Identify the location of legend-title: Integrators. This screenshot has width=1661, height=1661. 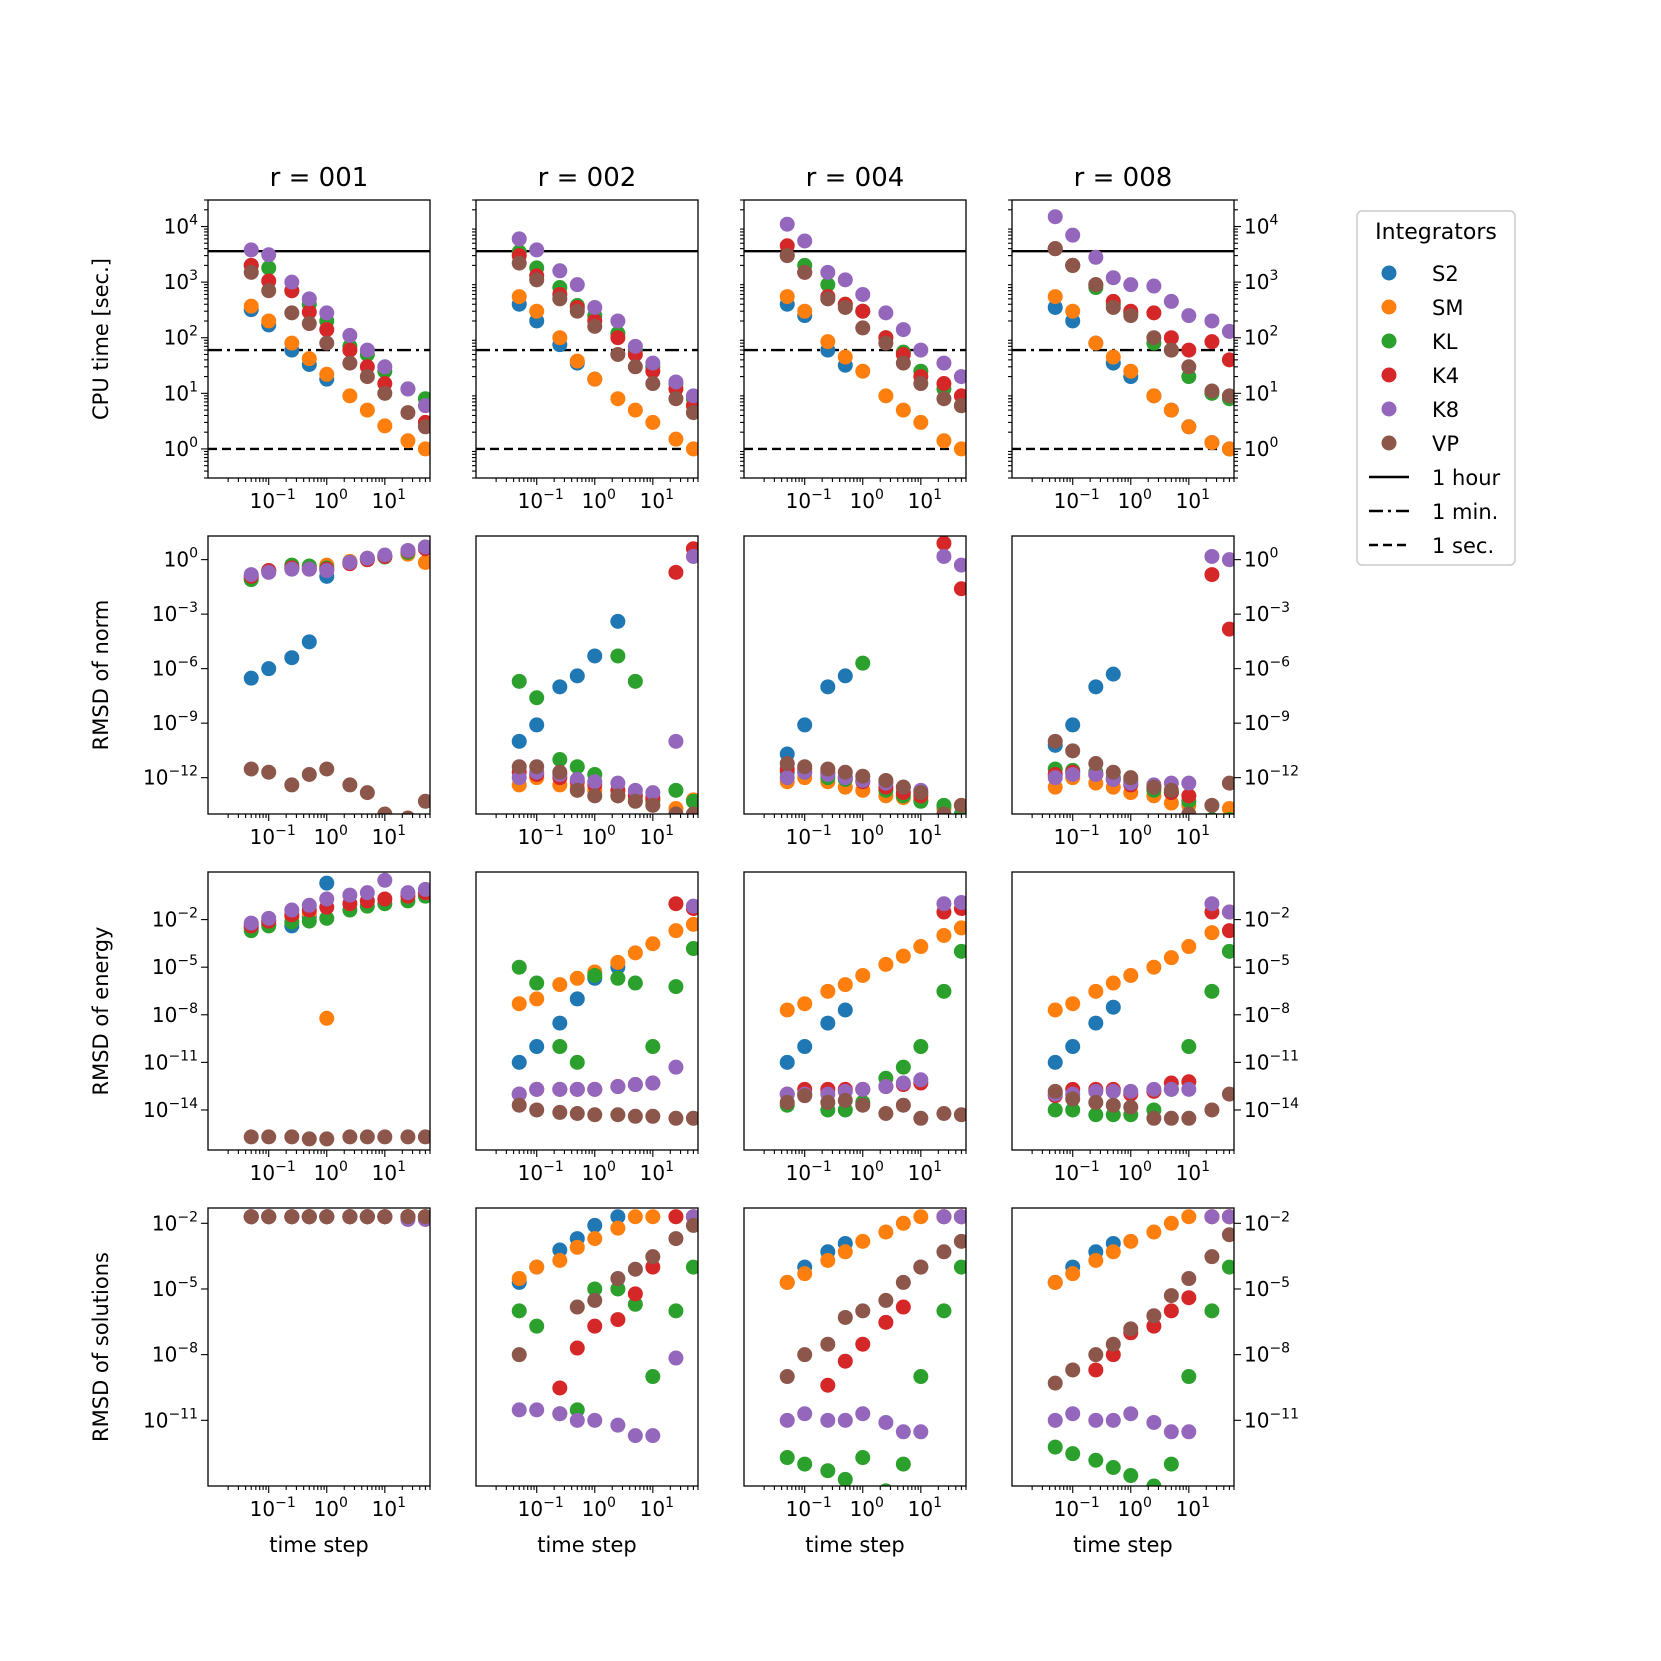
(1436, 232).